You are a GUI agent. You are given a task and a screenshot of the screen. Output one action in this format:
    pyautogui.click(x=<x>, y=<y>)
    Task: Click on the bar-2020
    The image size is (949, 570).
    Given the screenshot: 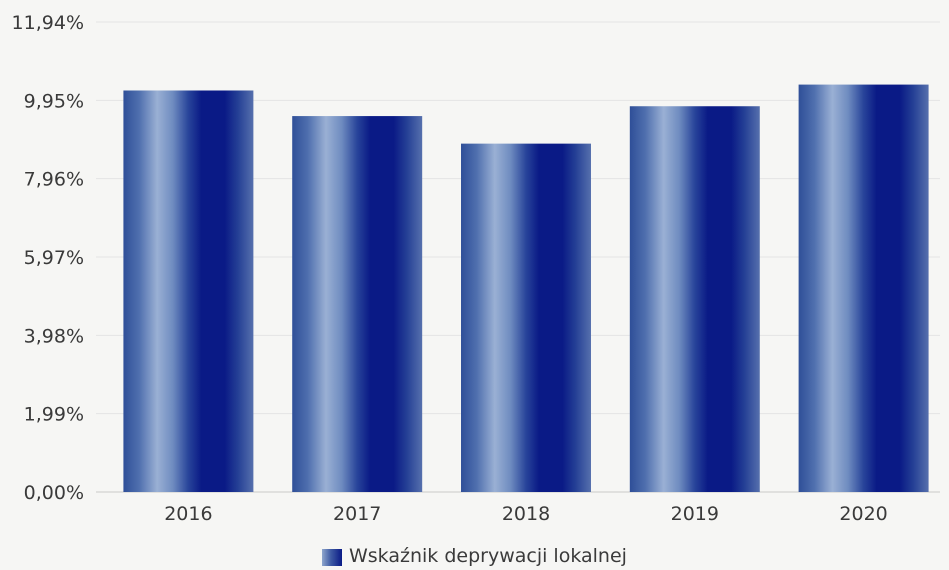 What is the action you would take?
    pyautogui.click(x=864, y=288)
    